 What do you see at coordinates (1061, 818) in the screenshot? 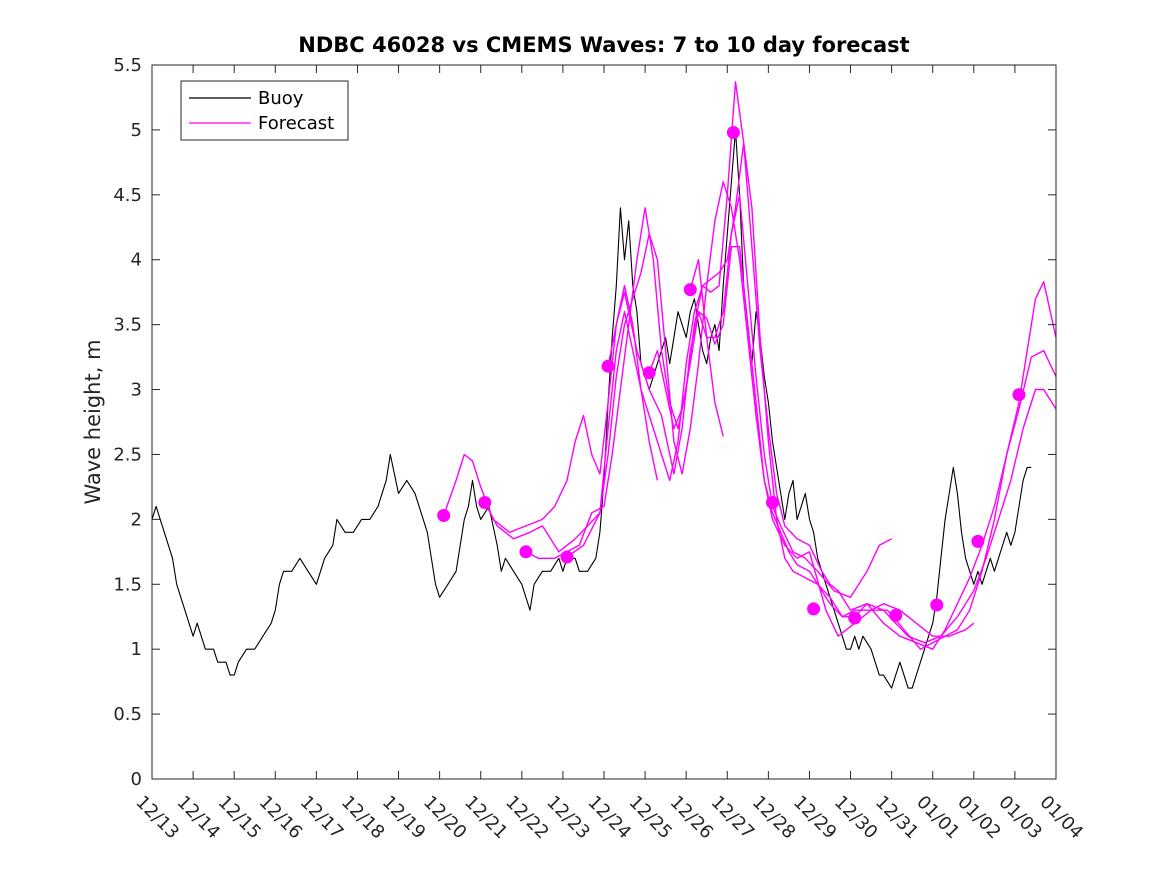
I see `x-tick-label: 01/04` at bounding box center [1061, 818].